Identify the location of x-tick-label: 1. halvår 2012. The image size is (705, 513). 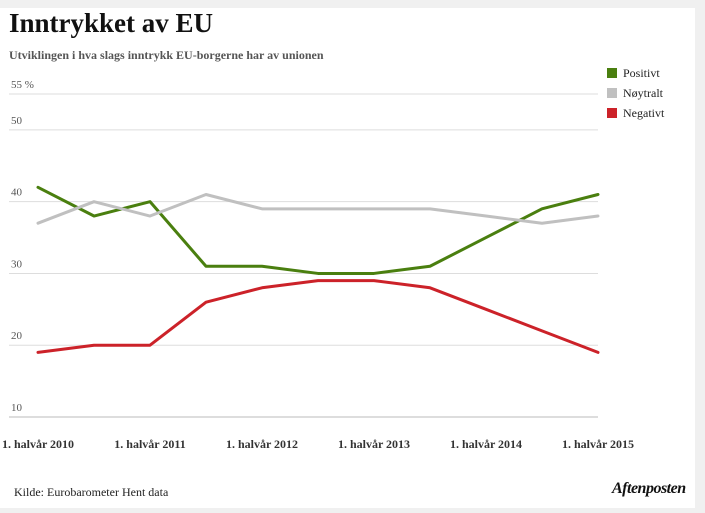
(262, 444).